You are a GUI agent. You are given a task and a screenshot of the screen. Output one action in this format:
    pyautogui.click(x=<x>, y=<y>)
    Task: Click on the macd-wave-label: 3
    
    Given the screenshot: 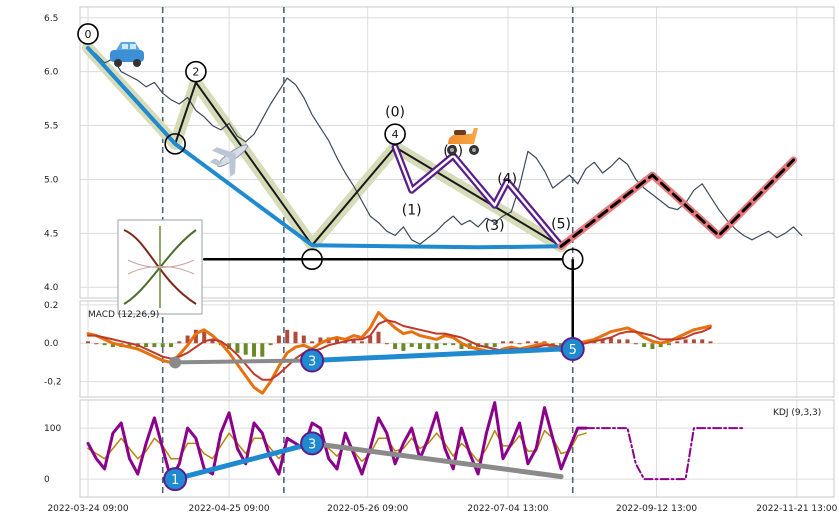 What is the action you would take?
    pyautogui.click(x=312, y=362)
    